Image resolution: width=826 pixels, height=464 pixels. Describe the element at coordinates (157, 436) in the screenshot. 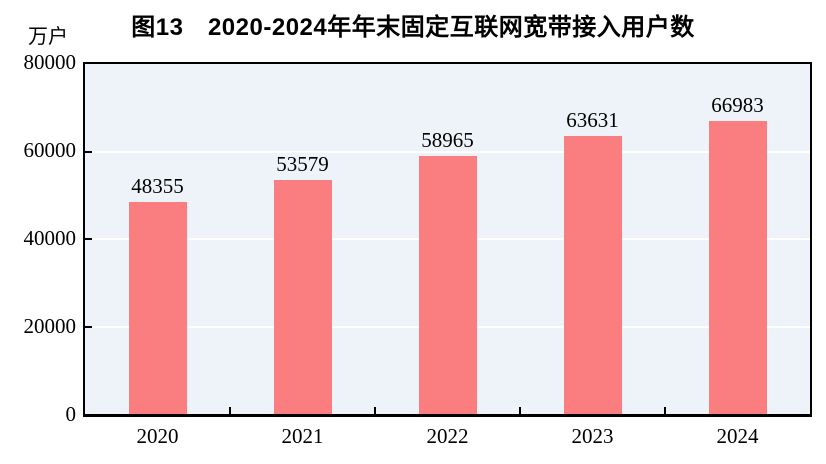

I see `x-axis-tick-label: 2020` at that location.